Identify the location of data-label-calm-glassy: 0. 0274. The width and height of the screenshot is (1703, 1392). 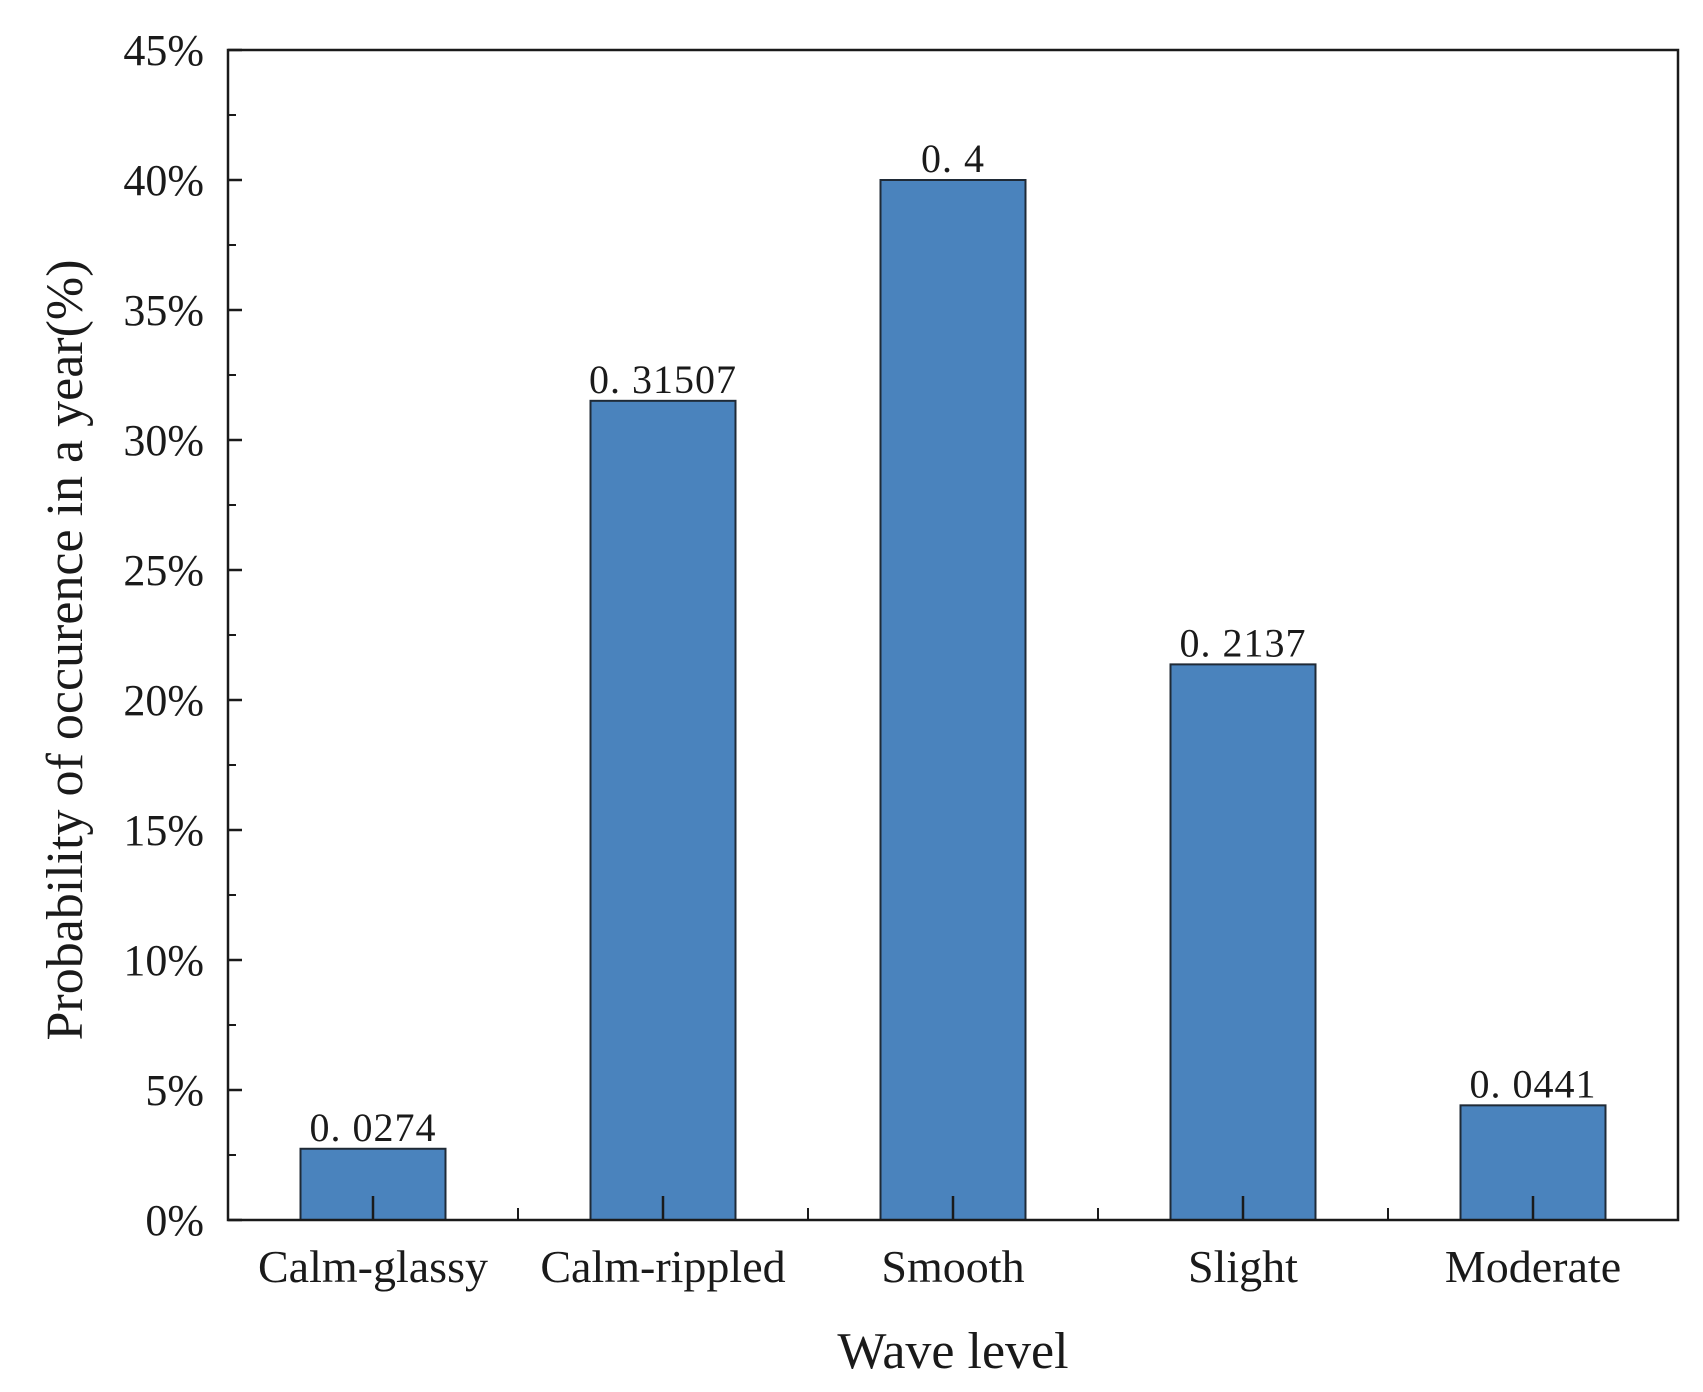
(373, 1127).